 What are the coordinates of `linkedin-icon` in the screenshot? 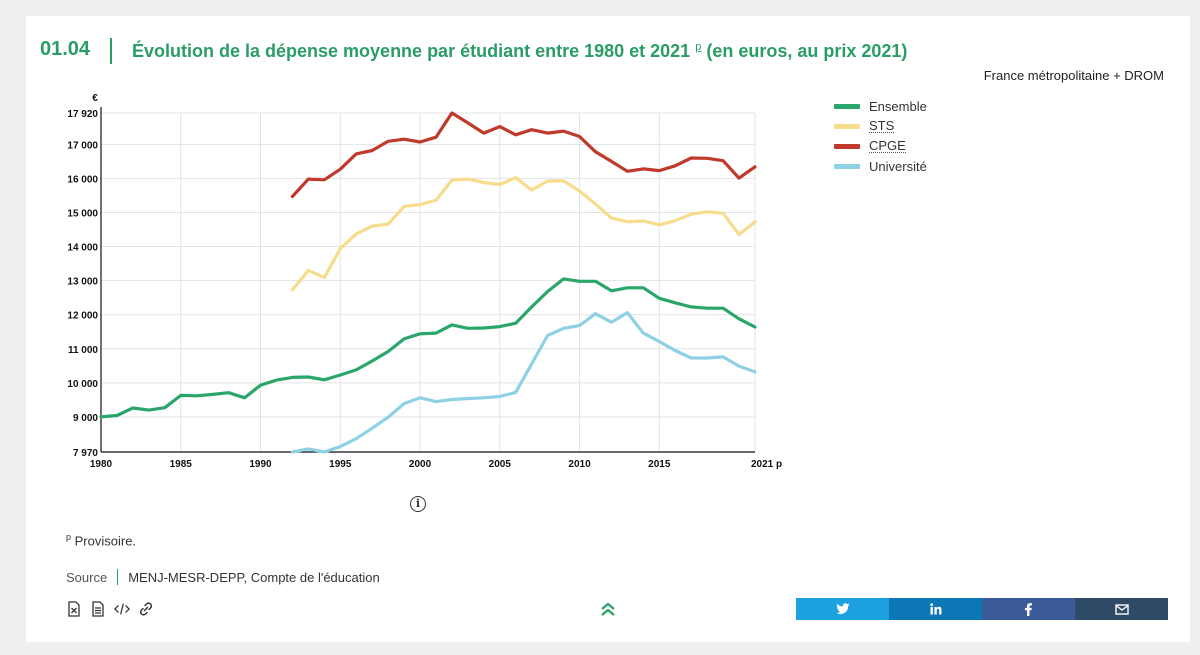 It's located at (935, 609).